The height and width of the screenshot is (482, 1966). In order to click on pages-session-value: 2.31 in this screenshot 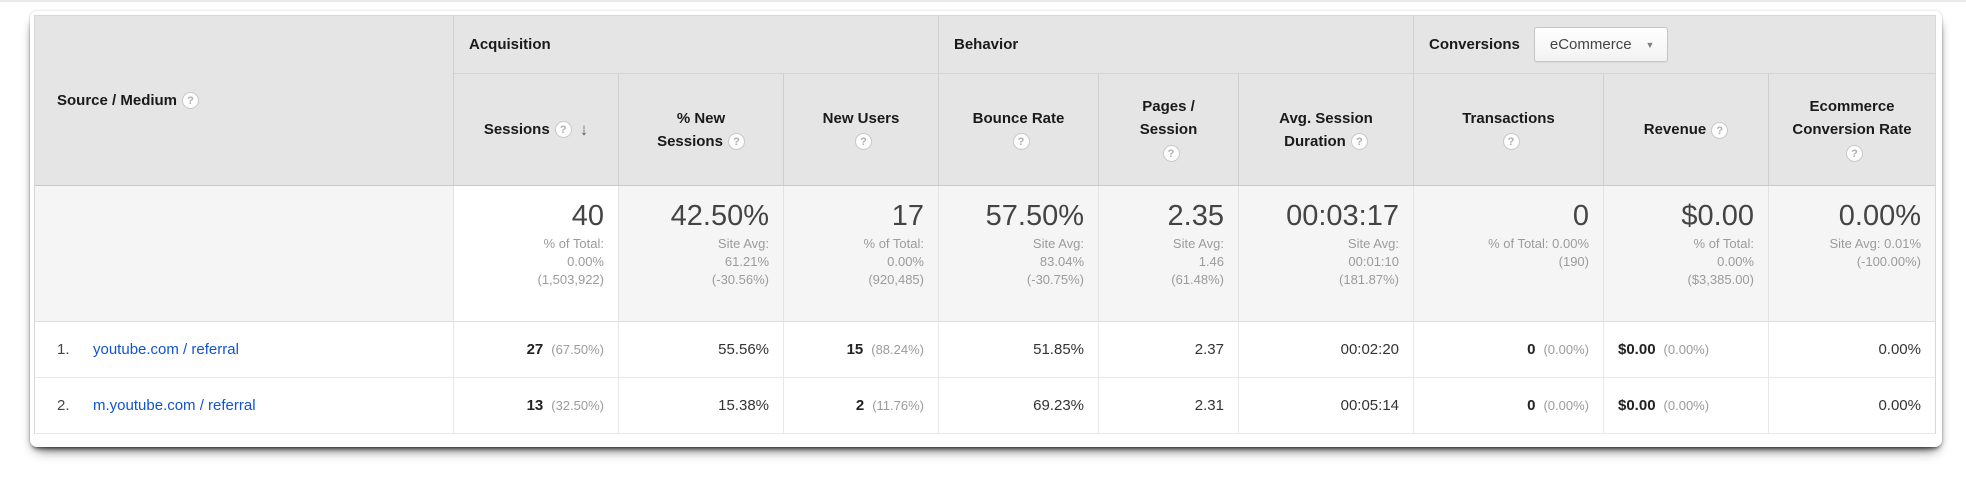, I will do `click(1209, 405)`.